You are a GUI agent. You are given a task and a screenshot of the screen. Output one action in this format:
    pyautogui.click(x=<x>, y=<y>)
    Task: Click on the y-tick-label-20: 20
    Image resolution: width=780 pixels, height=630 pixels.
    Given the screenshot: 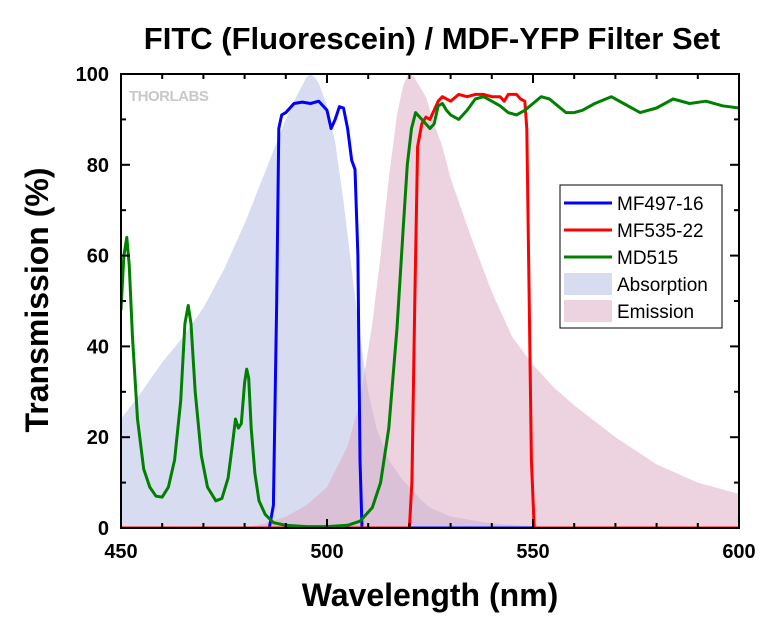 What is the action you would take?
    pyautogui.click(x=98, y=438)
    